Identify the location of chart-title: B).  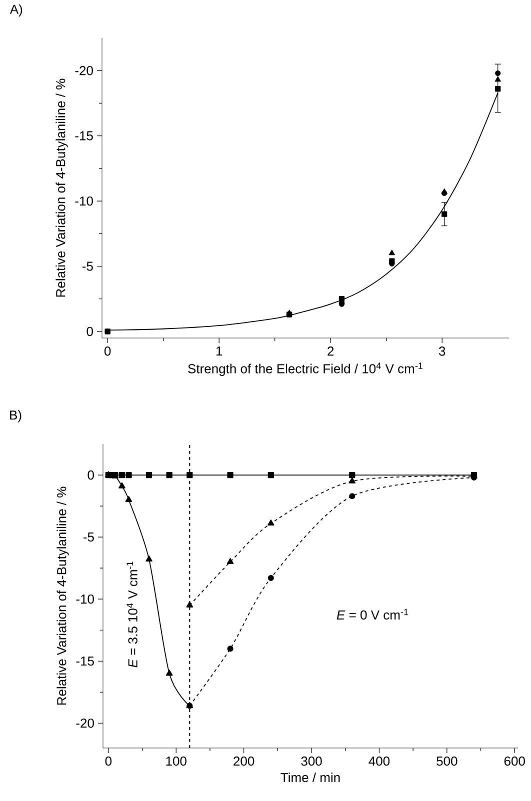
(16, 416).